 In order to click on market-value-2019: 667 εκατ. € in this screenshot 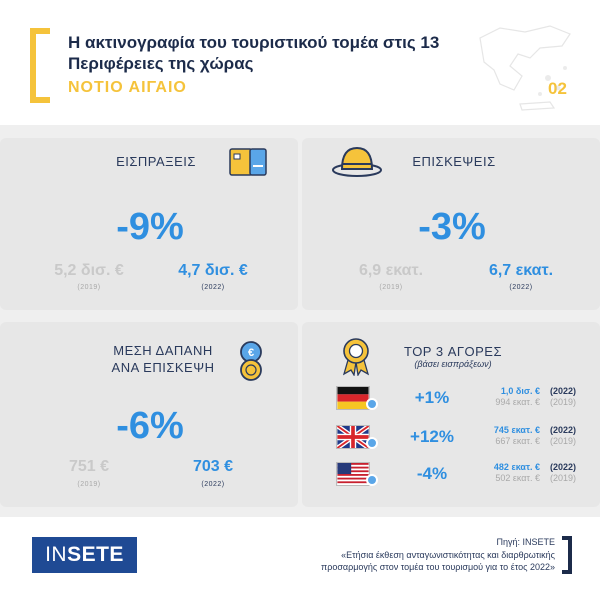, I will do `click(517, 441)`.